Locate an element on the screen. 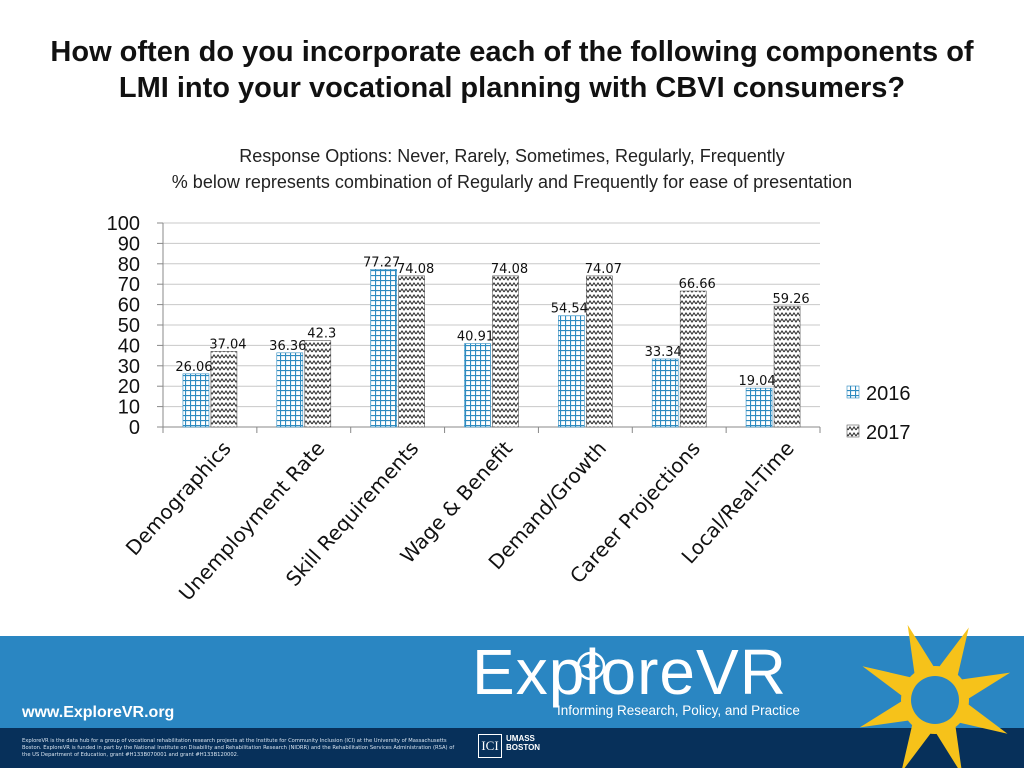 The image size is (1024, 768). data-label-2017-6: 59.26 is located at coordinates (790, 299).